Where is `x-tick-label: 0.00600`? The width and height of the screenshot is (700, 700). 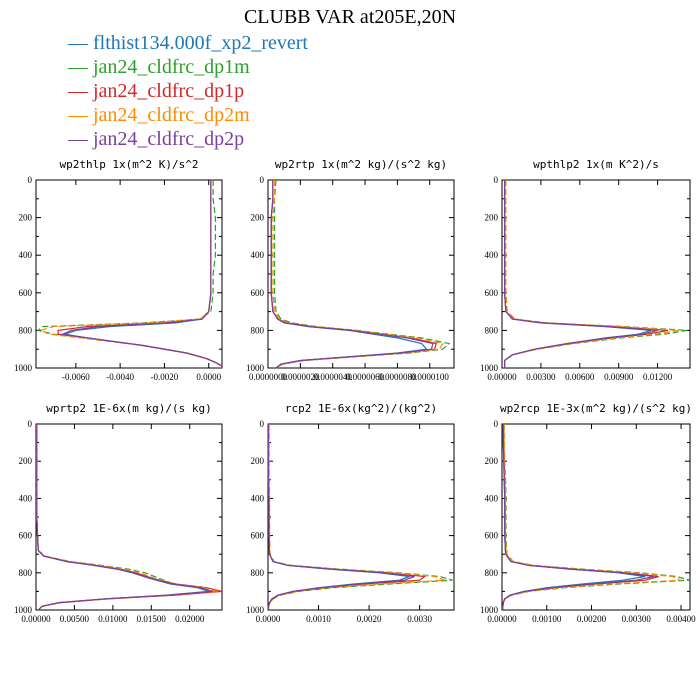
x-tick-label: 0.00600 is located at coordinates (580, 377).